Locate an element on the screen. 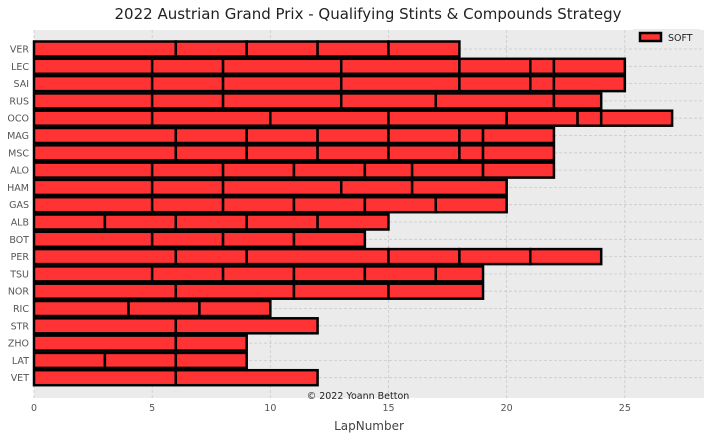  y-tick-label-ver: VER is located at coordinates (20, 50).